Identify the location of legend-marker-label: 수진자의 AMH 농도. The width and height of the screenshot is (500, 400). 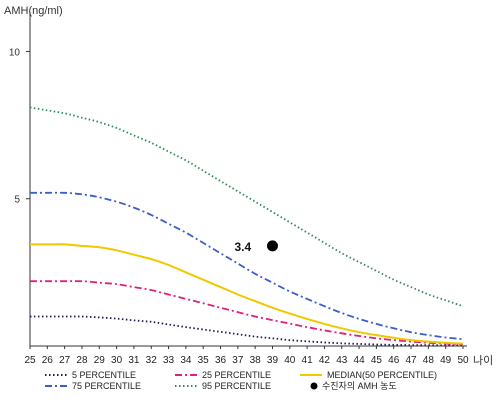
(359, 386).